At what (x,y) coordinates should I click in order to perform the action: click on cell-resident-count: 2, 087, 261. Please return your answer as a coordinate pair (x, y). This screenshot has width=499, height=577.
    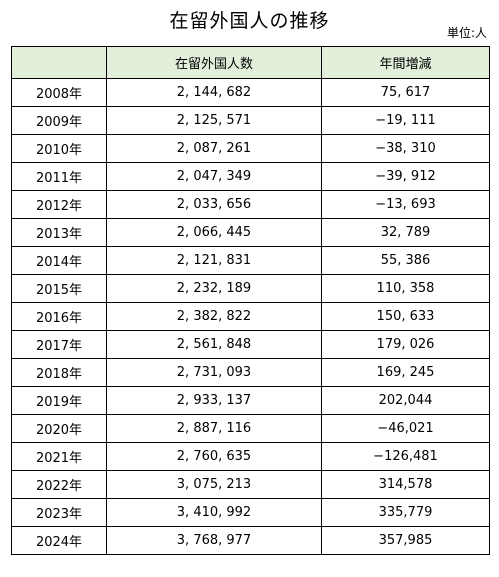
    Looking at the image, I should click on (214, 148).